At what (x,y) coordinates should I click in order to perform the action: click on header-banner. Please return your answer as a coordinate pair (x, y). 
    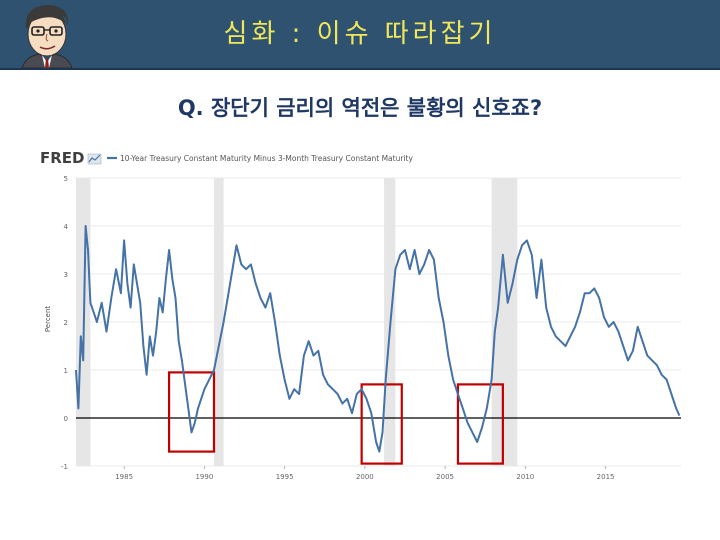
    Looking at the image, I should click on (360, 34).